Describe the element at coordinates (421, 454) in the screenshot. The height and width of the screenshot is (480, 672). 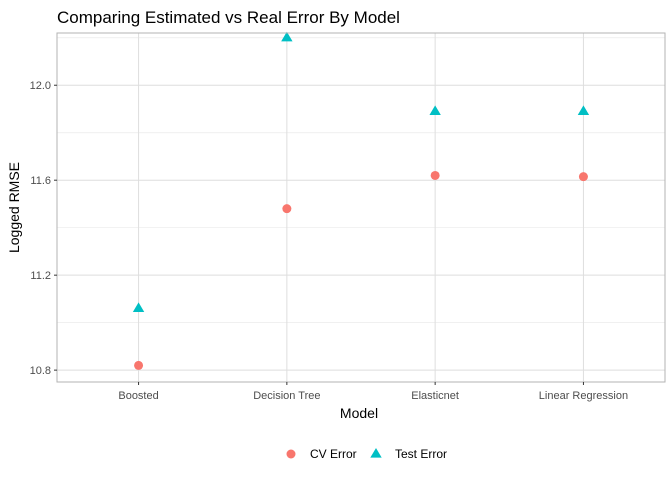
I see `legend-test-error-label: Test Error` at that location.